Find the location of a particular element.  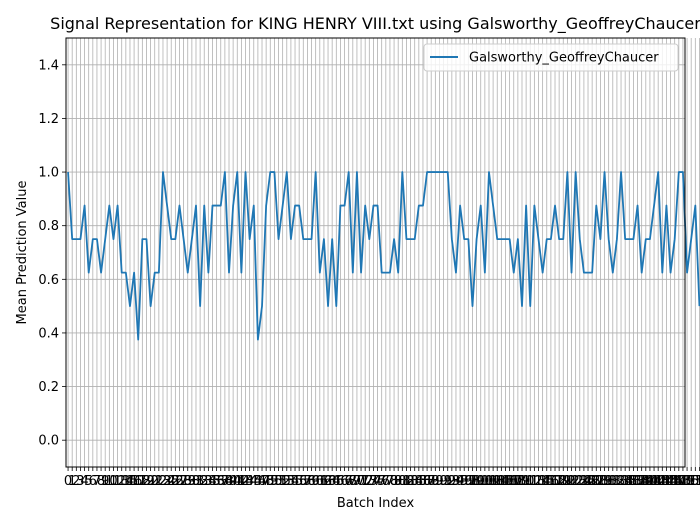

x-tick-label: 21 is located at coordinates (154, 481).